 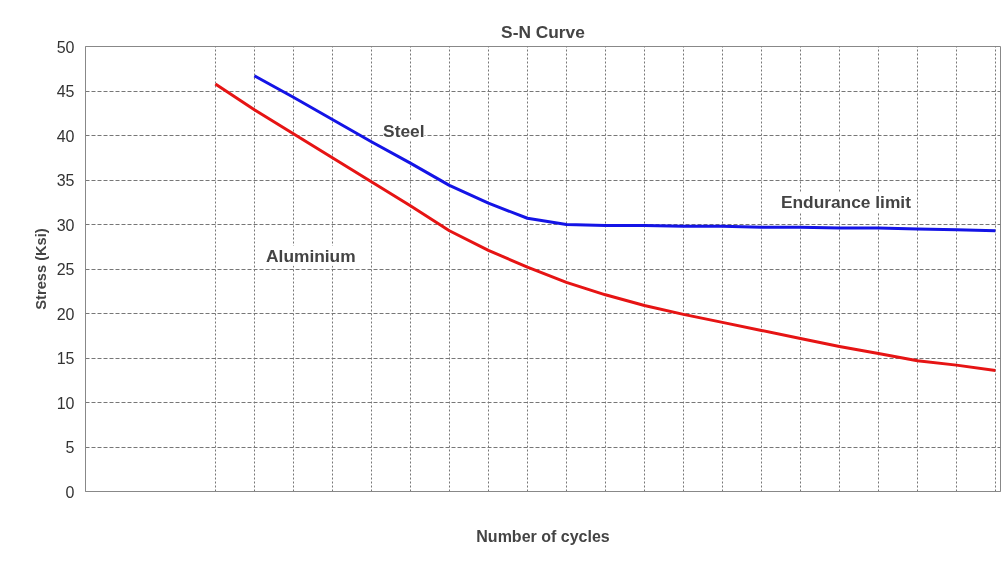 What do you see at coordinates (70, 492) in the screenshot?
I see `y-tick-label: 0` at bounding box center [70, 492].